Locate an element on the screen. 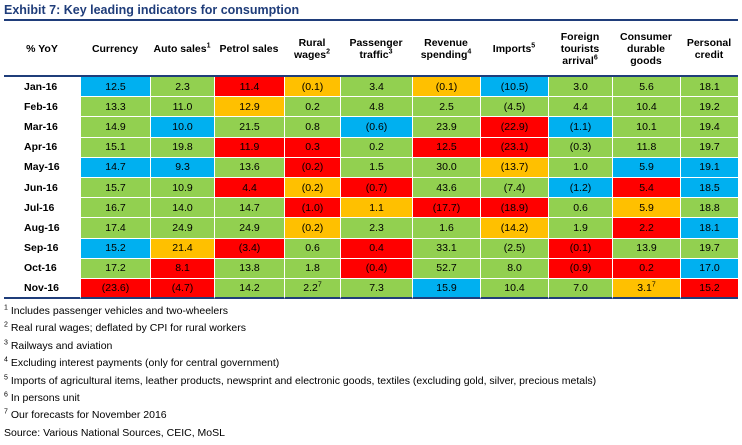  column-header: Currency is located at coordinates (115, 50).